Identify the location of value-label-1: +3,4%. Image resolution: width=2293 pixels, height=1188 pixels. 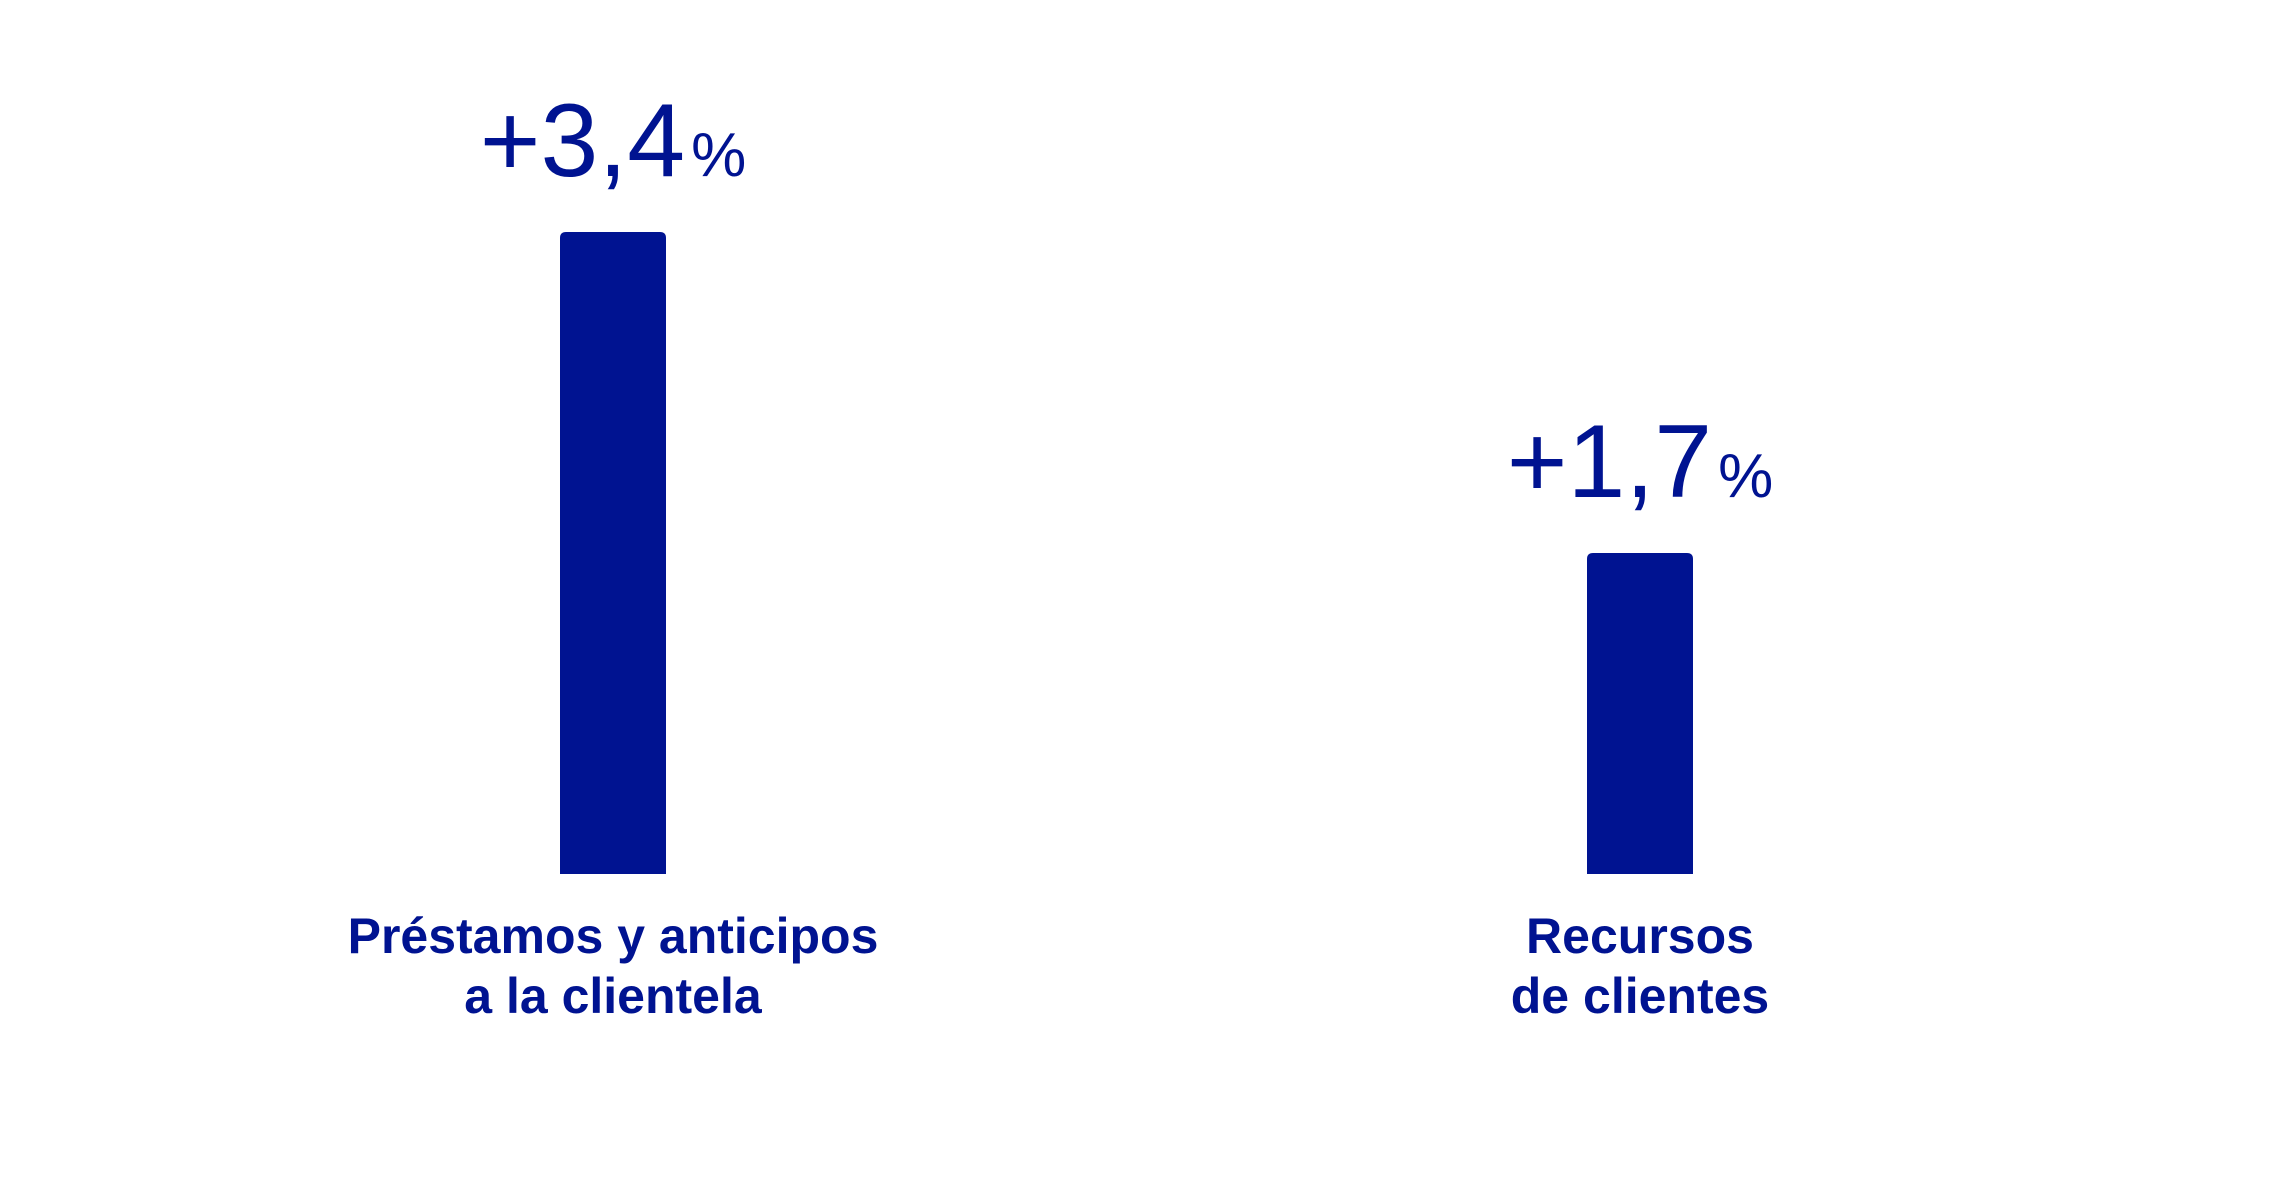
(613, 141).